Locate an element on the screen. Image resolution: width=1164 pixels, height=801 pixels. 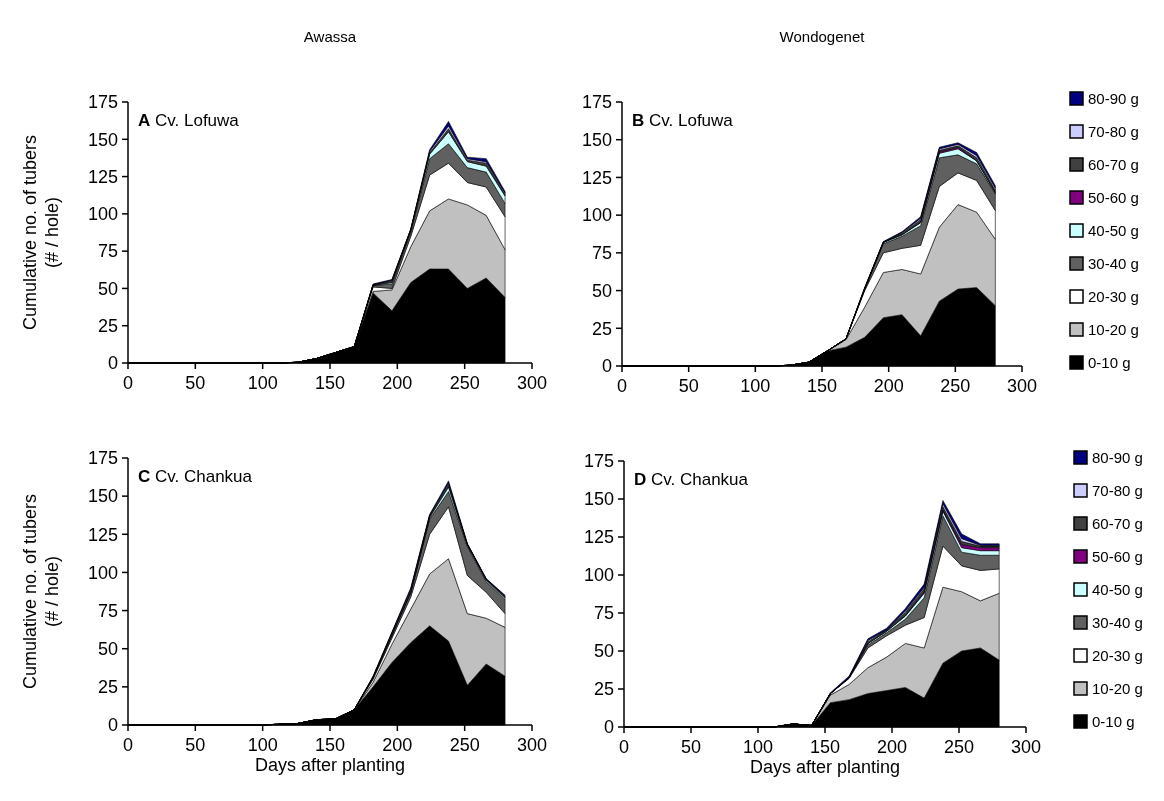
text: D Cv. Chankua is located at coordinates (691, 479).